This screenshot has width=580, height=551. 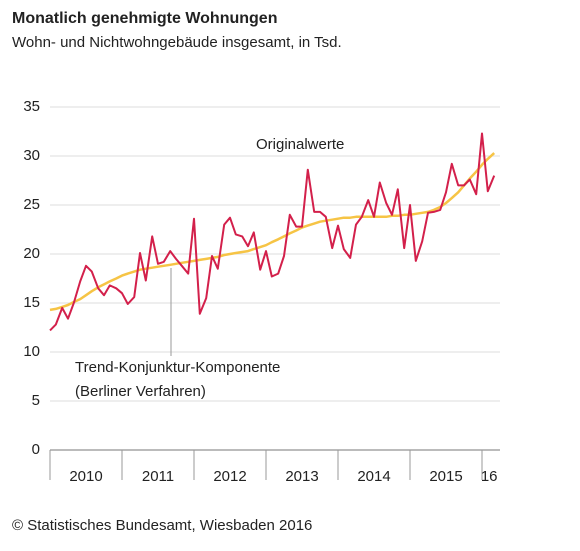 I want to click on annotation: Trend-Konjunktur-Komponente, so click(x=177, y=367).